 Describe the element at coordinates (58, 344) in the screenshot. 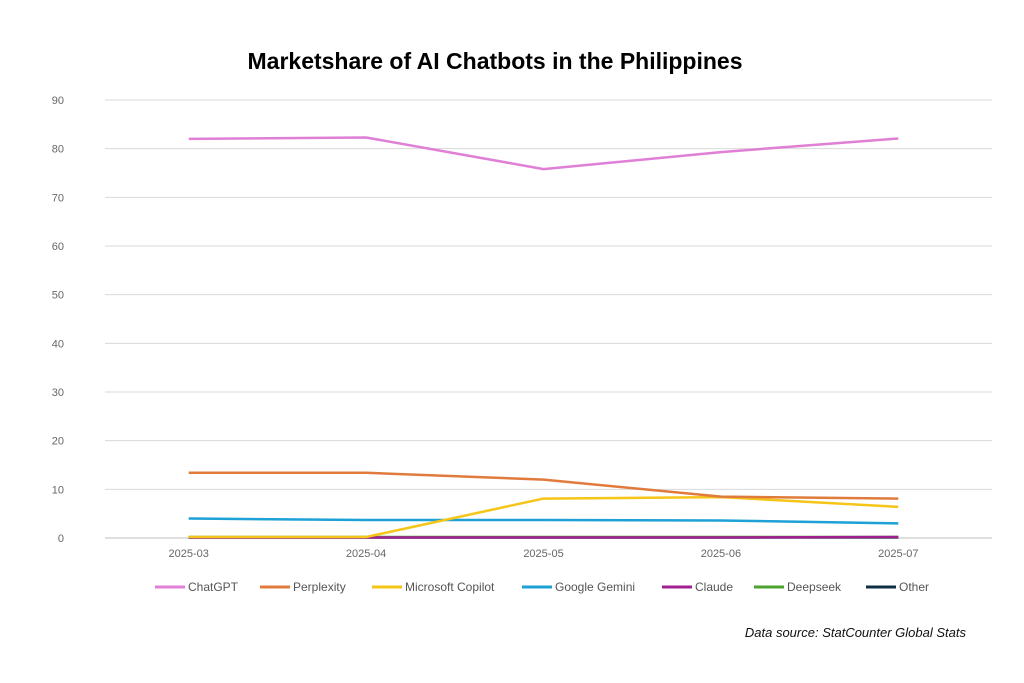

I see `y-tick-label: 40` at that location.